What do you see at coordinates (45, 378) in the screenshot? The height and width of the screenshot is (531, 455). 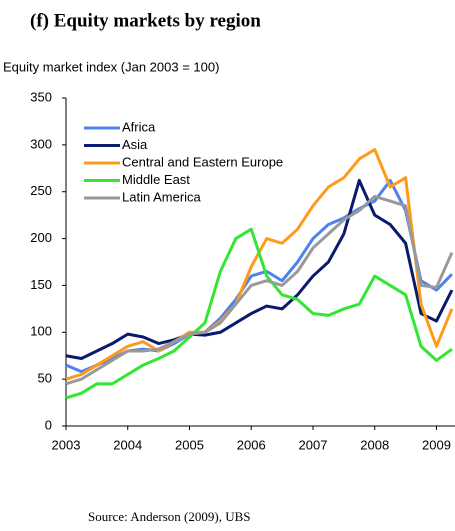 I see `y-tick-label: 50` at bounding box center [45, 378].